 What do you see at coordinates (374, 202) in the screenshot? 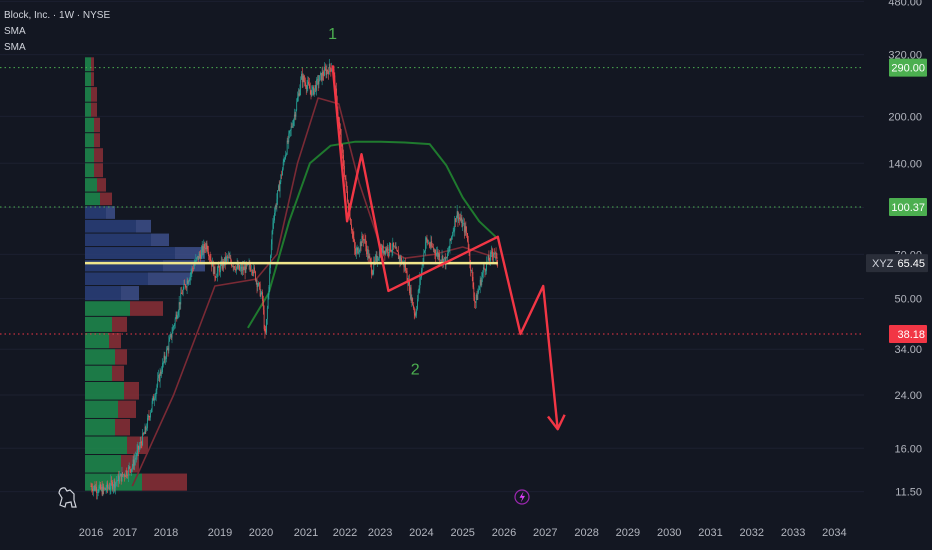
I see `annotations: 12` at bounding box center [374, 202].